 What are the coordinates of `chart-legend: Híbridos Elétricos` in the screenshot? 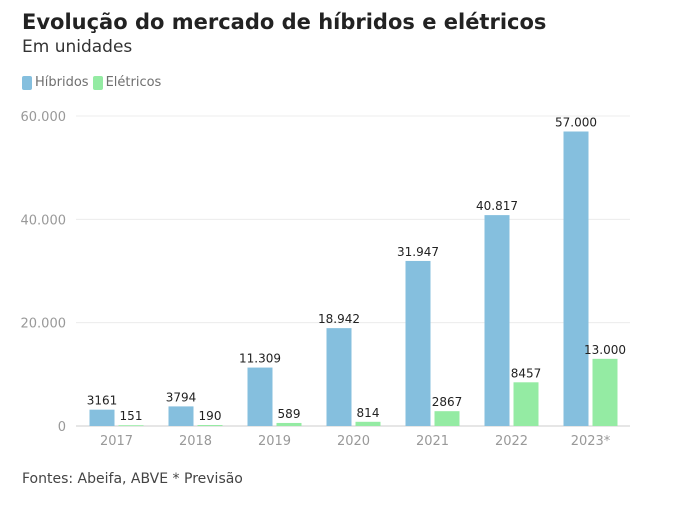 It's located at (93, 82).